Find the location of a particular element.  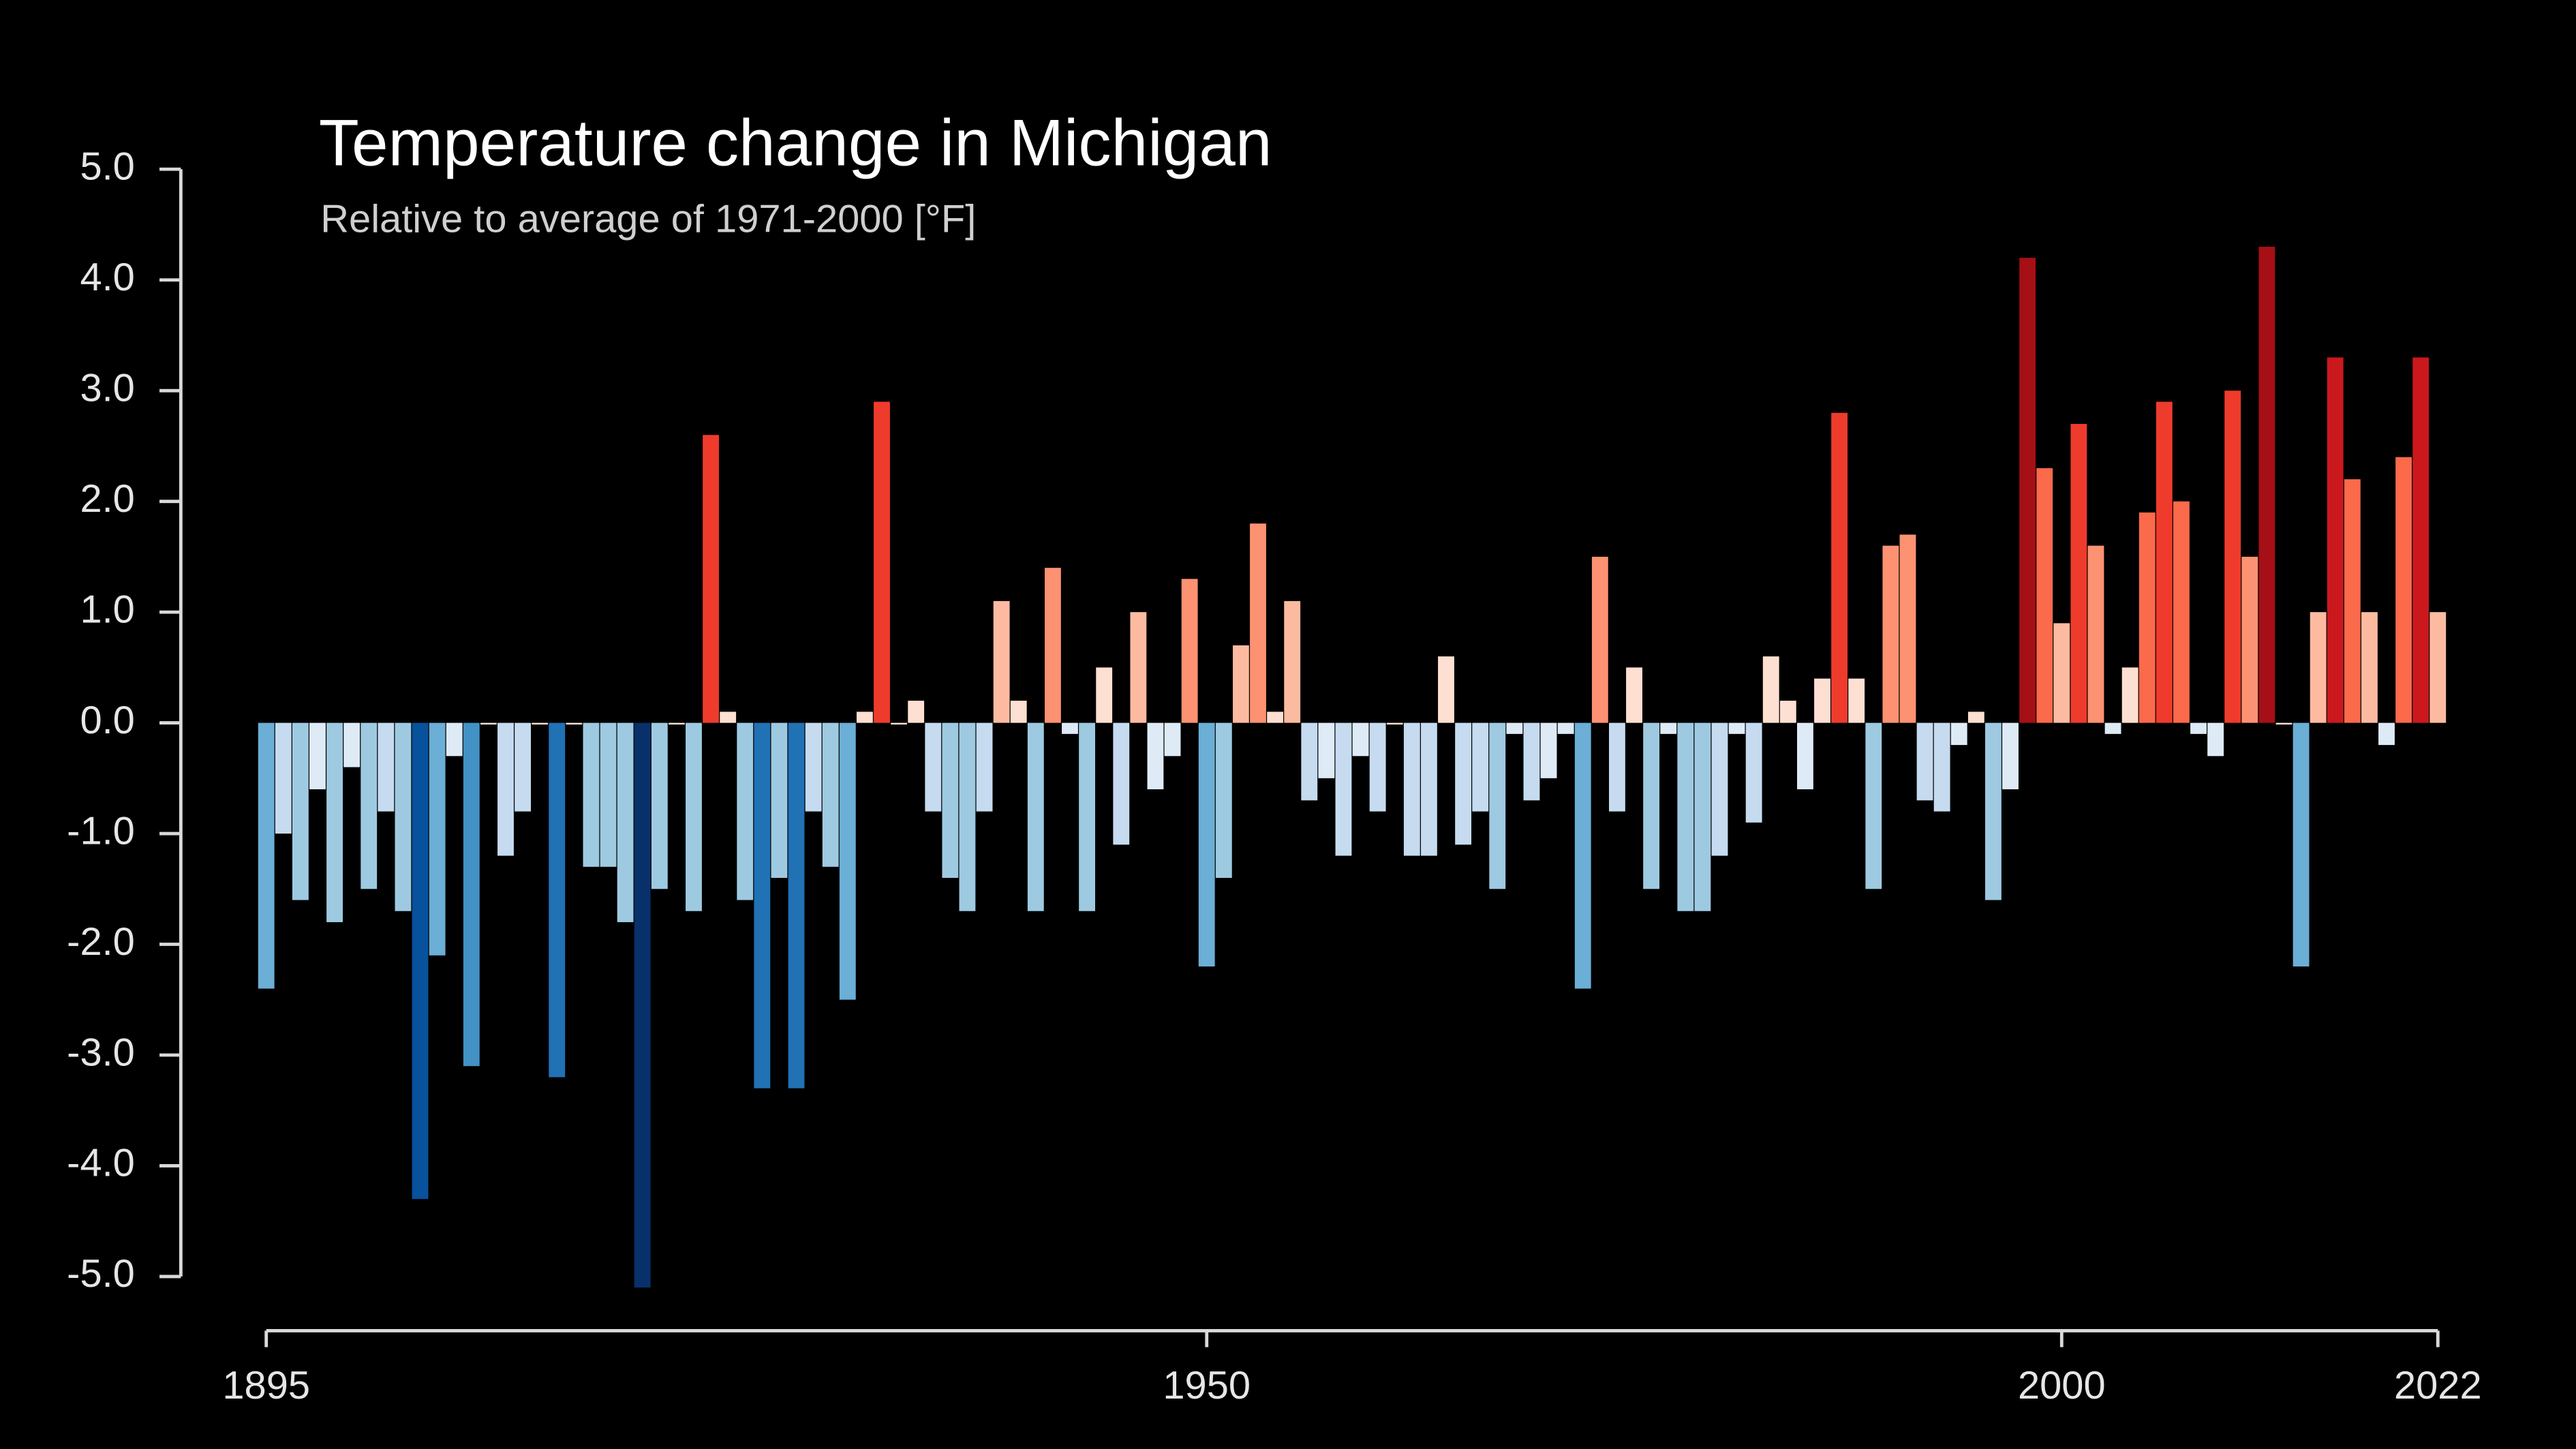

x-tick-label: 1895 is located at coordinates (266, 1385).